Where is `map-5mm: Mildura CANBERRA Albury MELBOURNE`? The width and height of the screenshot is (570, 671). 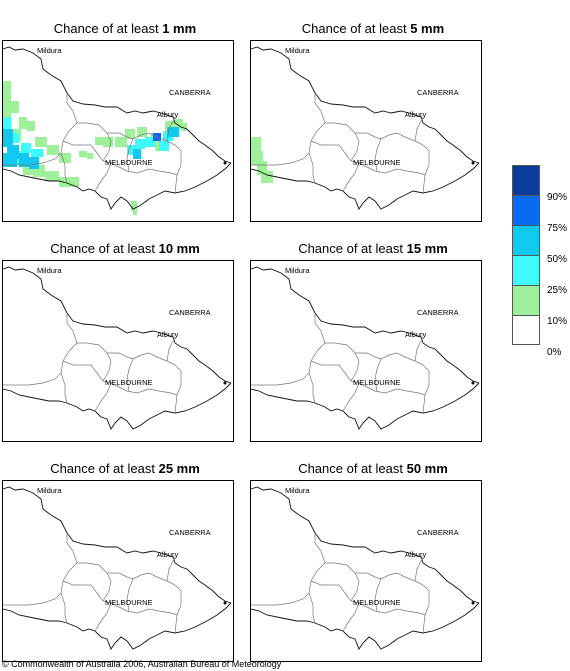 map-5mm: Mildura CANBERRA Albury MELBOURNE is located at coordinates (366, 131).